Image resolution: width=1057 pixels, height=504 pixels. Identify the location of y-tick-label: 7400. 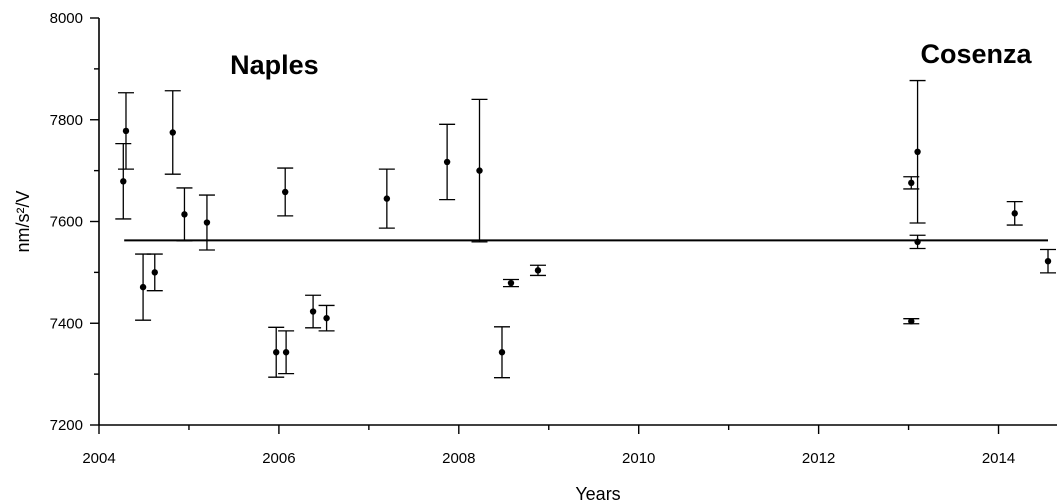
(66, 323).